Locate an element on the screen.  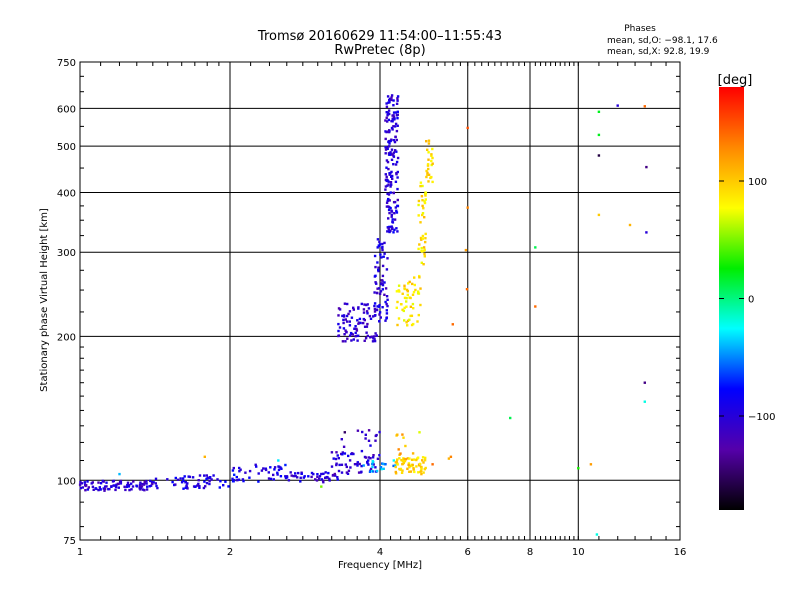
y-tick-label: 200 is located at coordinates (66, 337).